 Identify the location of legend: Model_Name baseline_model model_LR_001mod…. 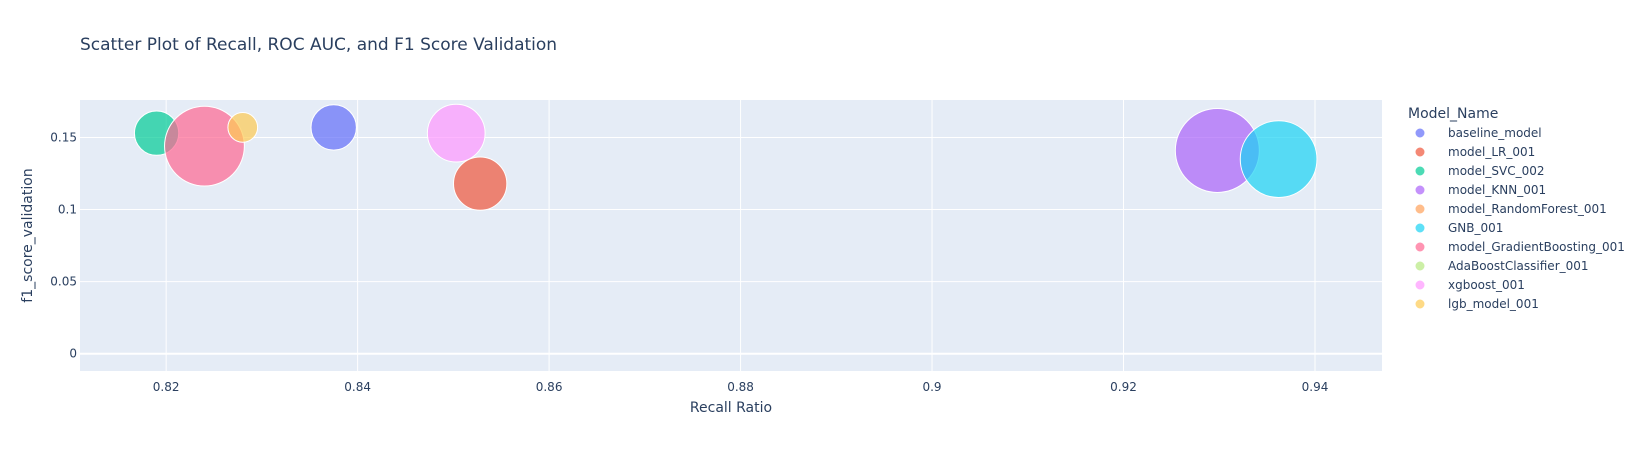
(1516, 208).